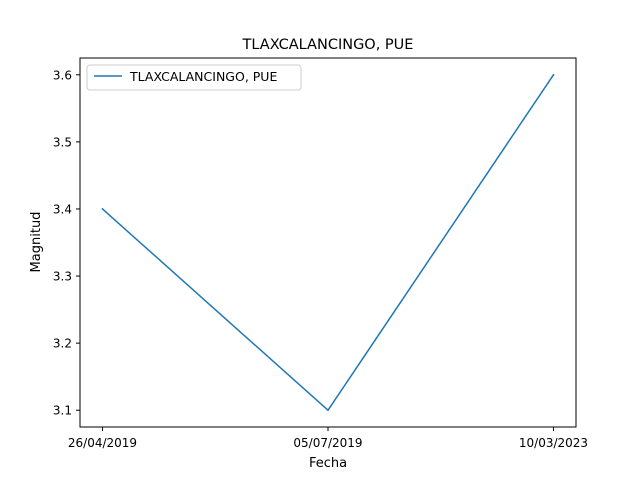 This screenshot has width=640, height=480. What do you see at coordinates (203, 76) in the screenshot?
I see `legend-label: TLAXCALANCINGO, PUE` at bounding box center [203, 76].